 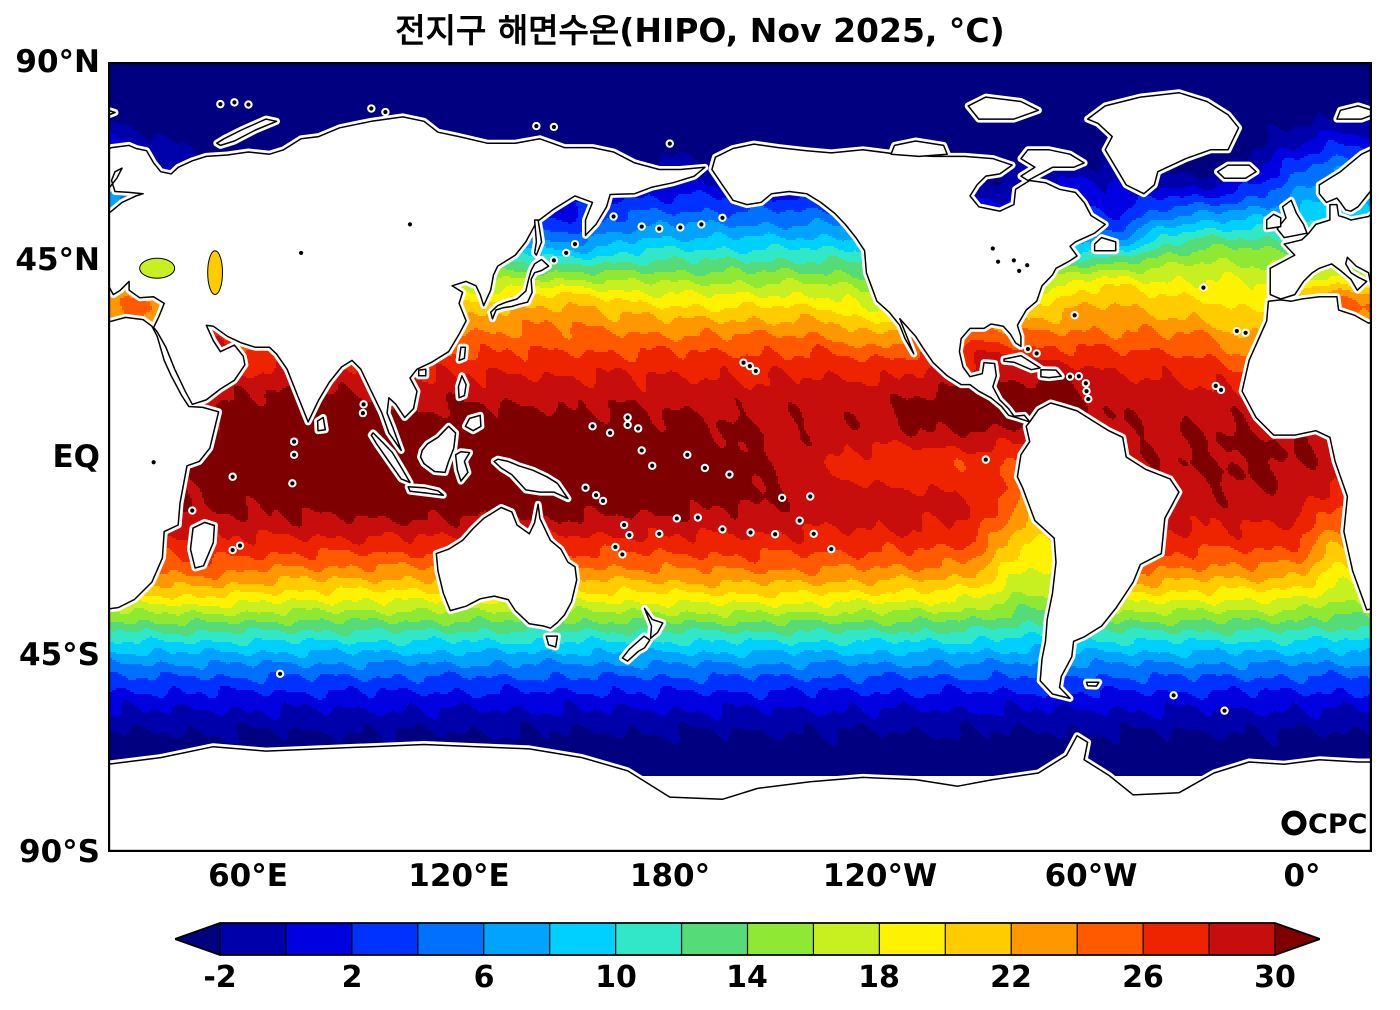 What do you see at coordinates (538, 237) in the screenshot?
I see `coastline-sakhalin` at bounding box center [538, 237].